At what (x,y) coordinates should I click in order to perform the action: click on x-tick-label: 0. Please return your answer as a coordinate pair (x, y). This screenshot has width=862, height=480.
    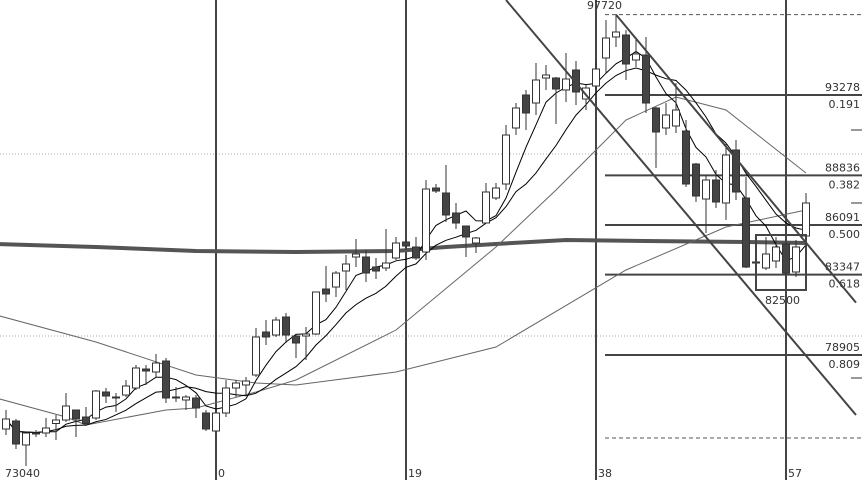
    Looking at the image, I should click on (221, 473).